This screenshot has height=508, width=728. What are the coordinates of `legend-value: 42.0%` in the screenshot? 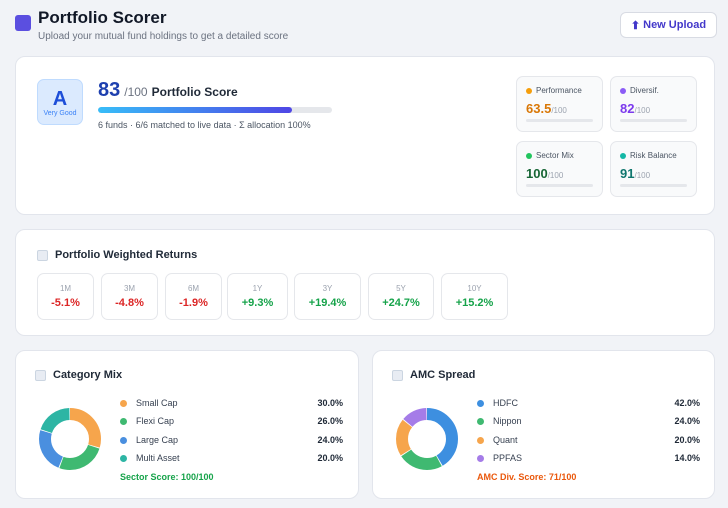 It's located at (687, 403).